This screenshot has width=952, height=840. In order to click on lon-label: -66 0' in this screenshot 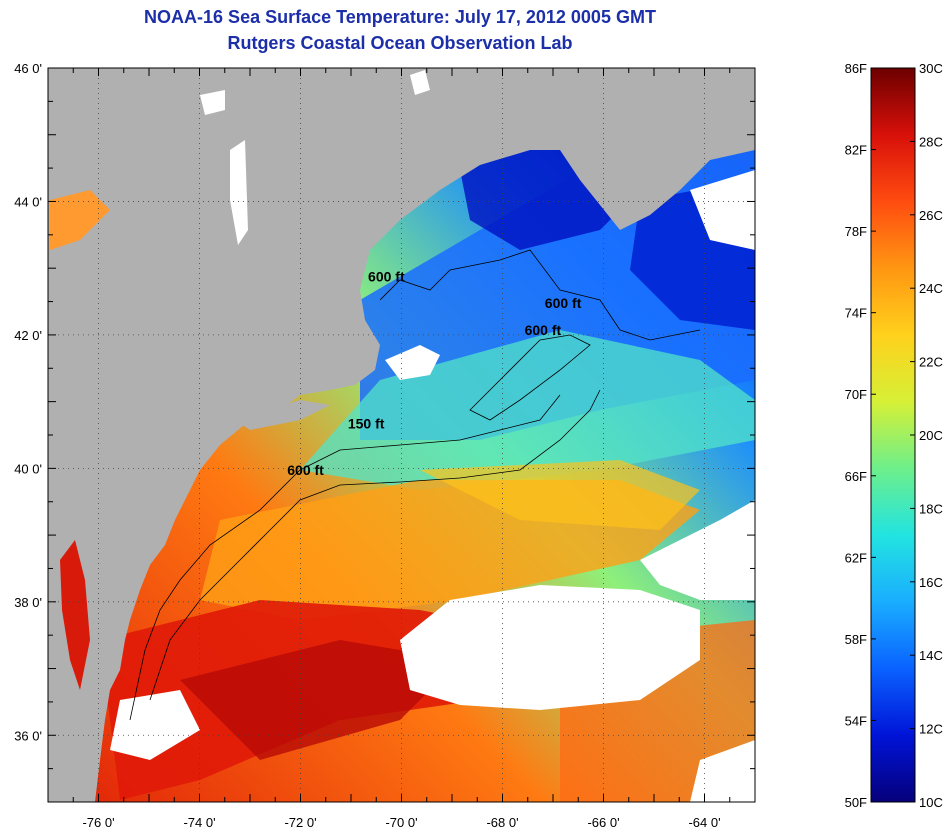, I will do `click(603, 822)`.